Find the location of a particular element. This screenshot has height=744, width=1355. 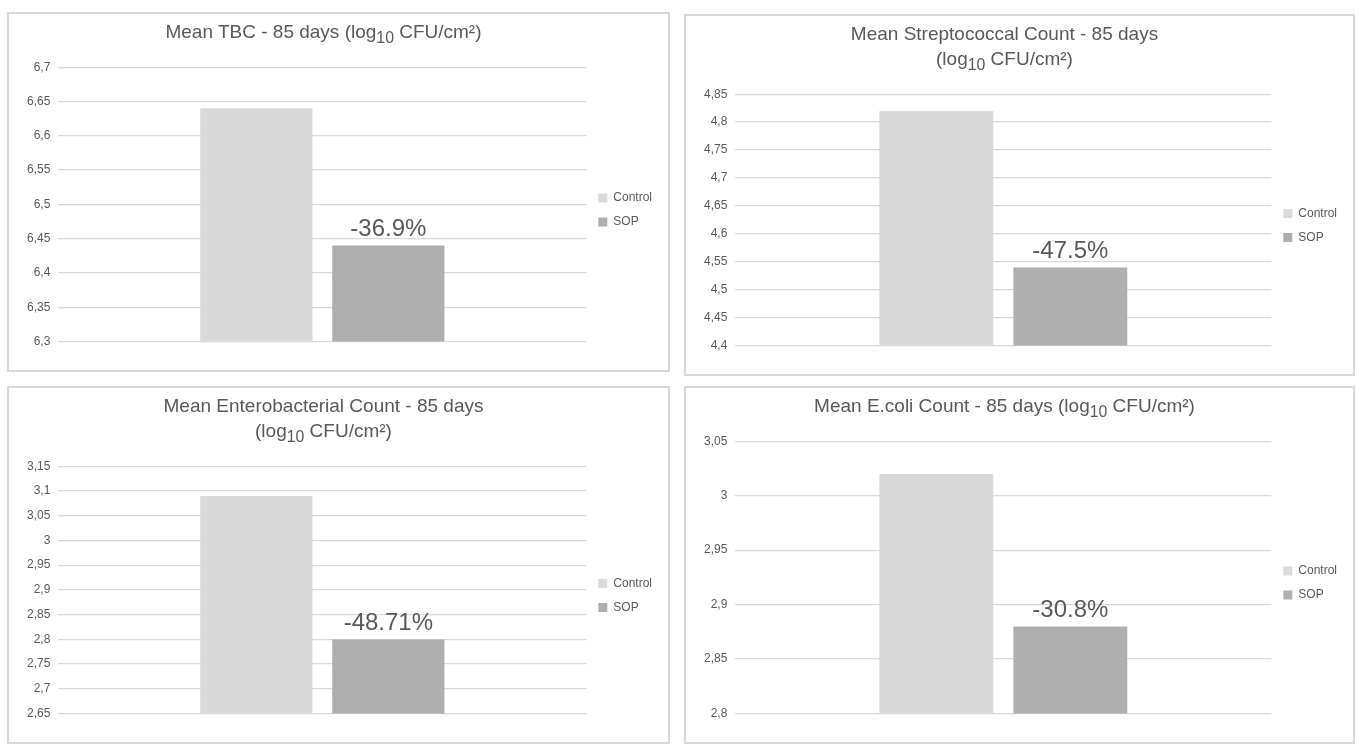

annotation: -47.5% is located at coordinates (1070, 250).